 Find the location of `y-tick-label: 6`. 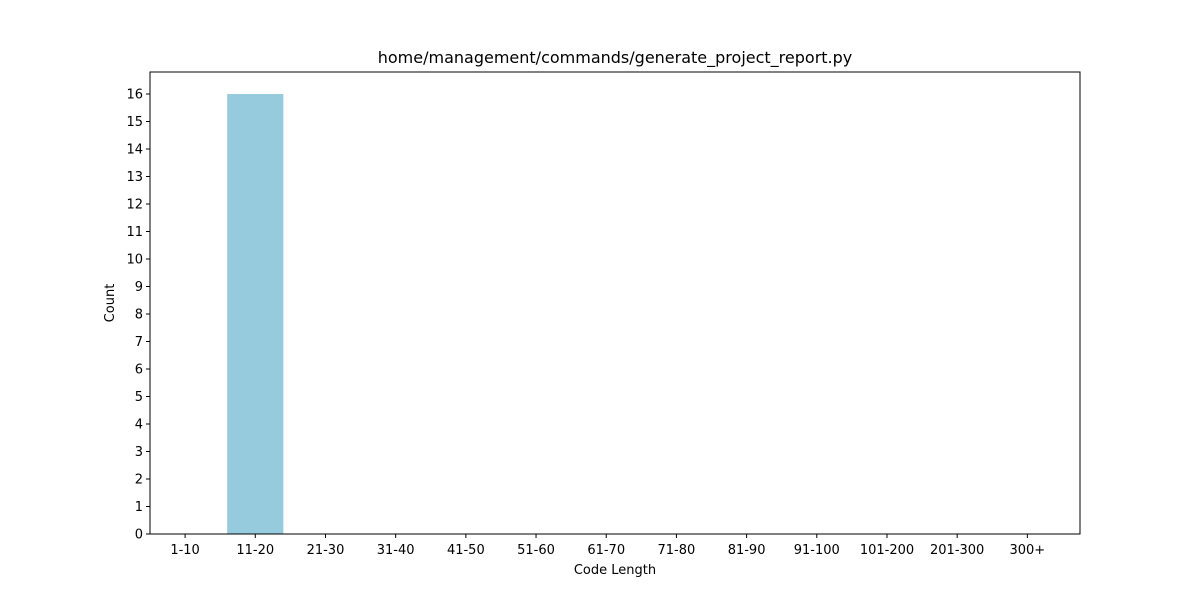

y-tick-label: 6 is located at coordinates (139, 370).